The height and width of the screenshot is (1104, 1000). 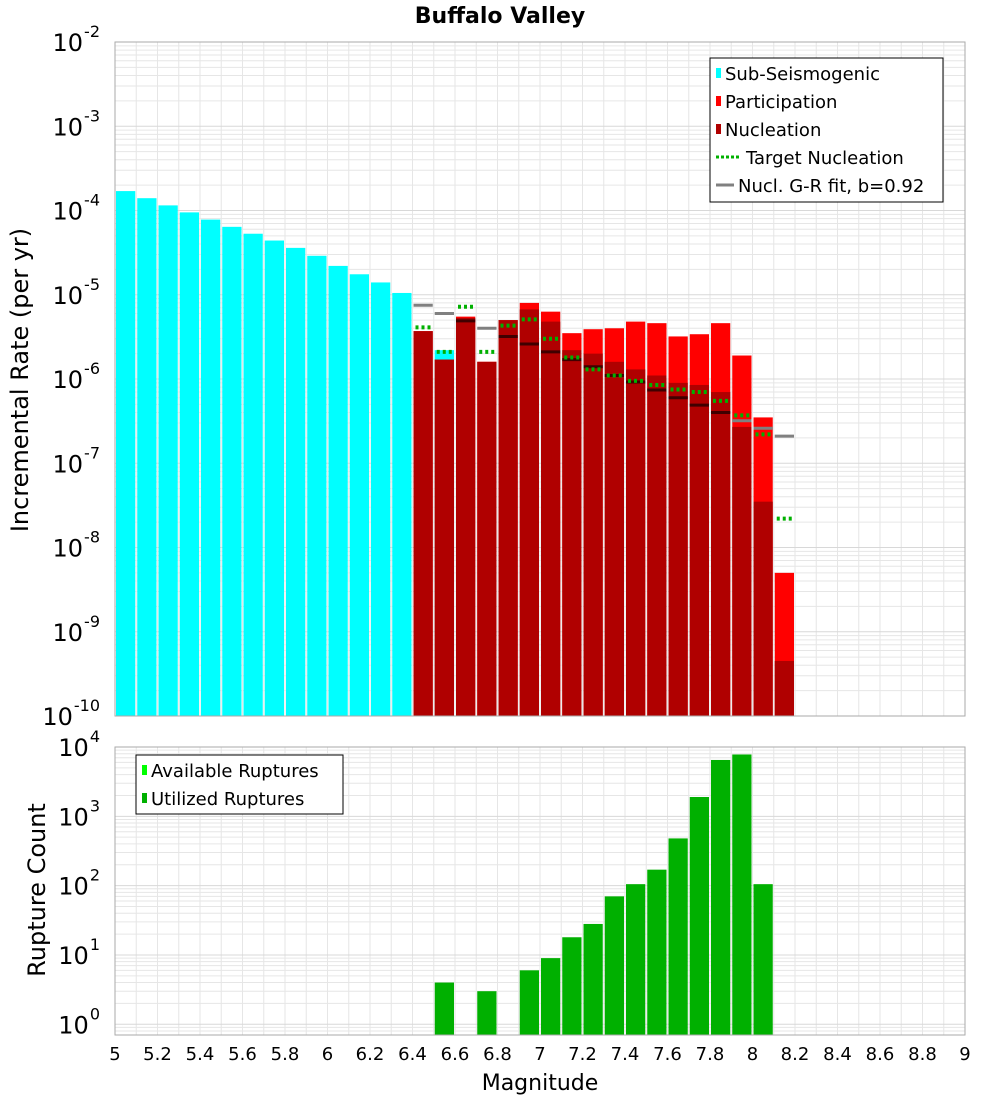 I want to click on y-tick-exponent: -4, so click(x=92, y=200).